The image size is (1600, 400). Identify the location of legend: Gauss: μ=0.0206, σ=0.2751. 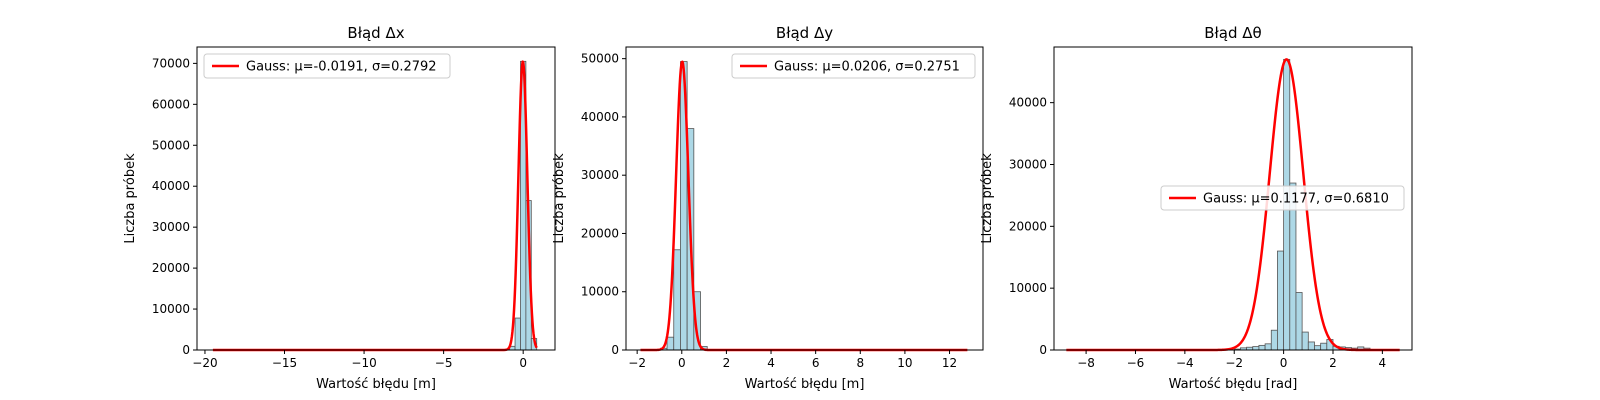
(853, 66).